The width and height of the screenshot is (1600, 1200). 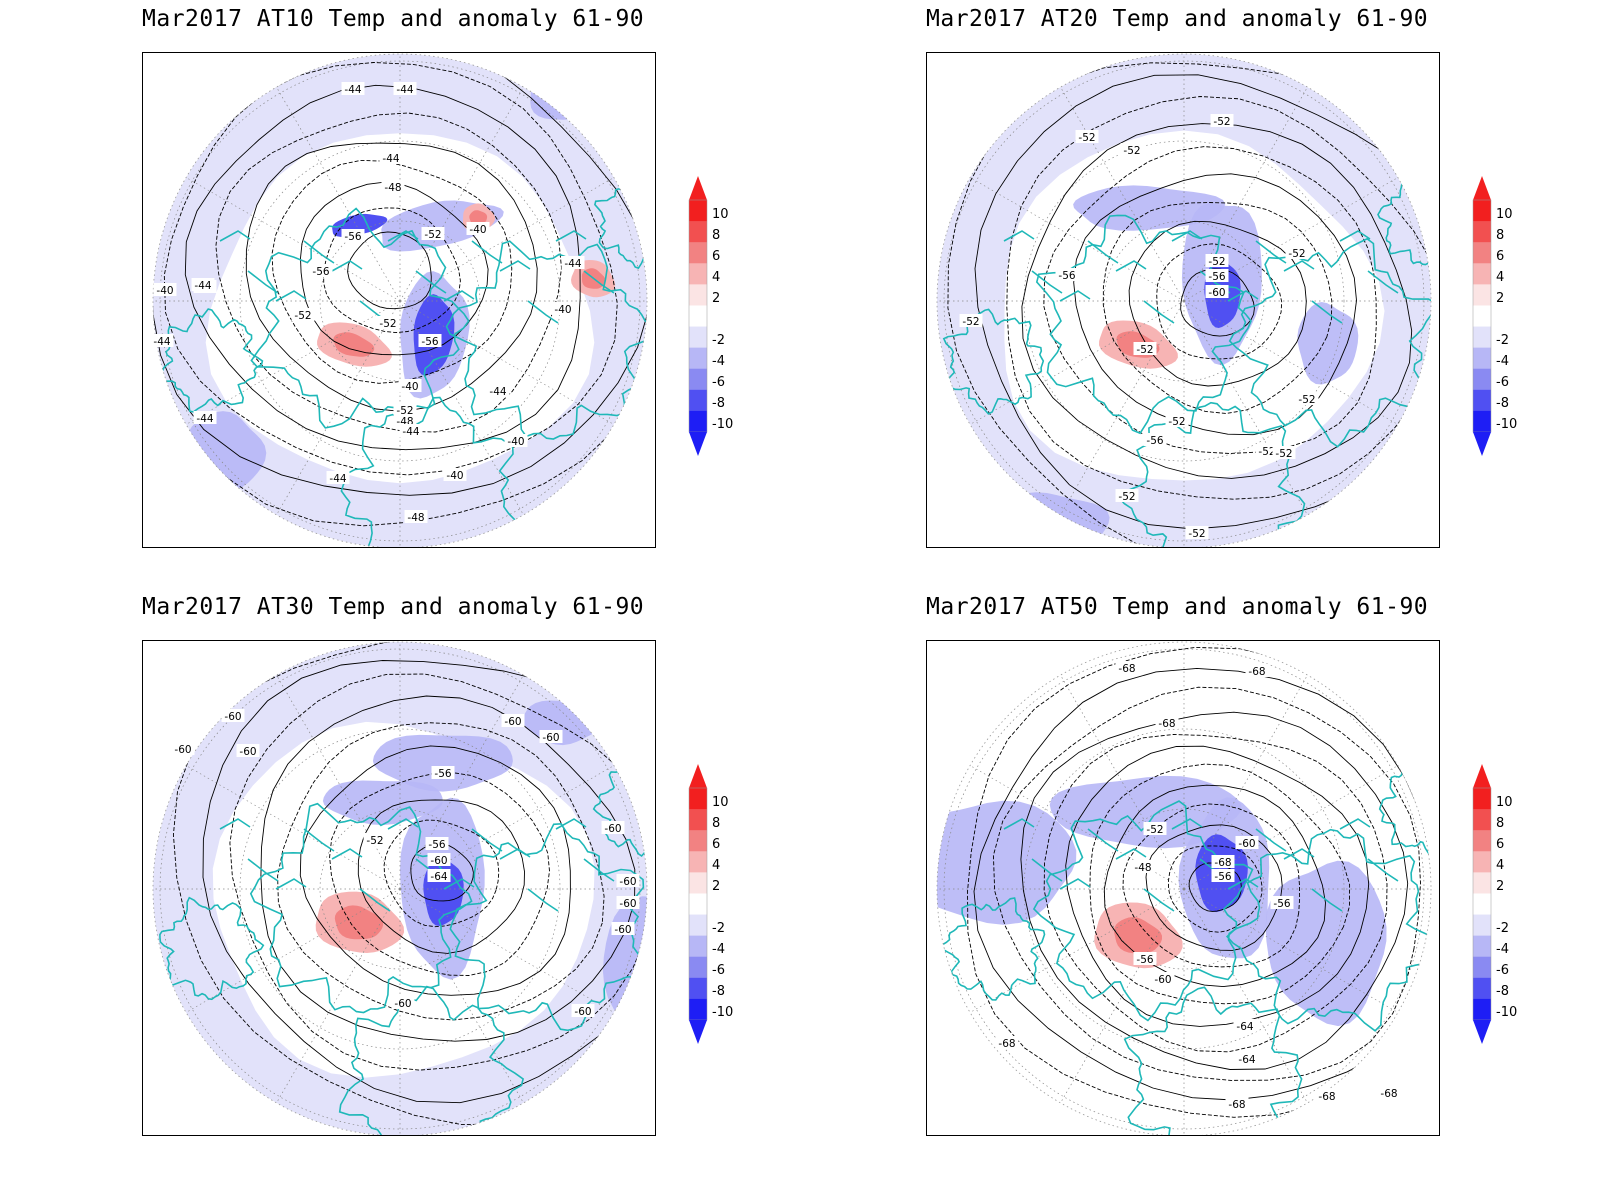 What do you see at coordinates (393, 19) in the screenshot?
I see `panel-title: Mar2017 AT10 Temp and anomaly 61-90` at bounding box center [393, 19].